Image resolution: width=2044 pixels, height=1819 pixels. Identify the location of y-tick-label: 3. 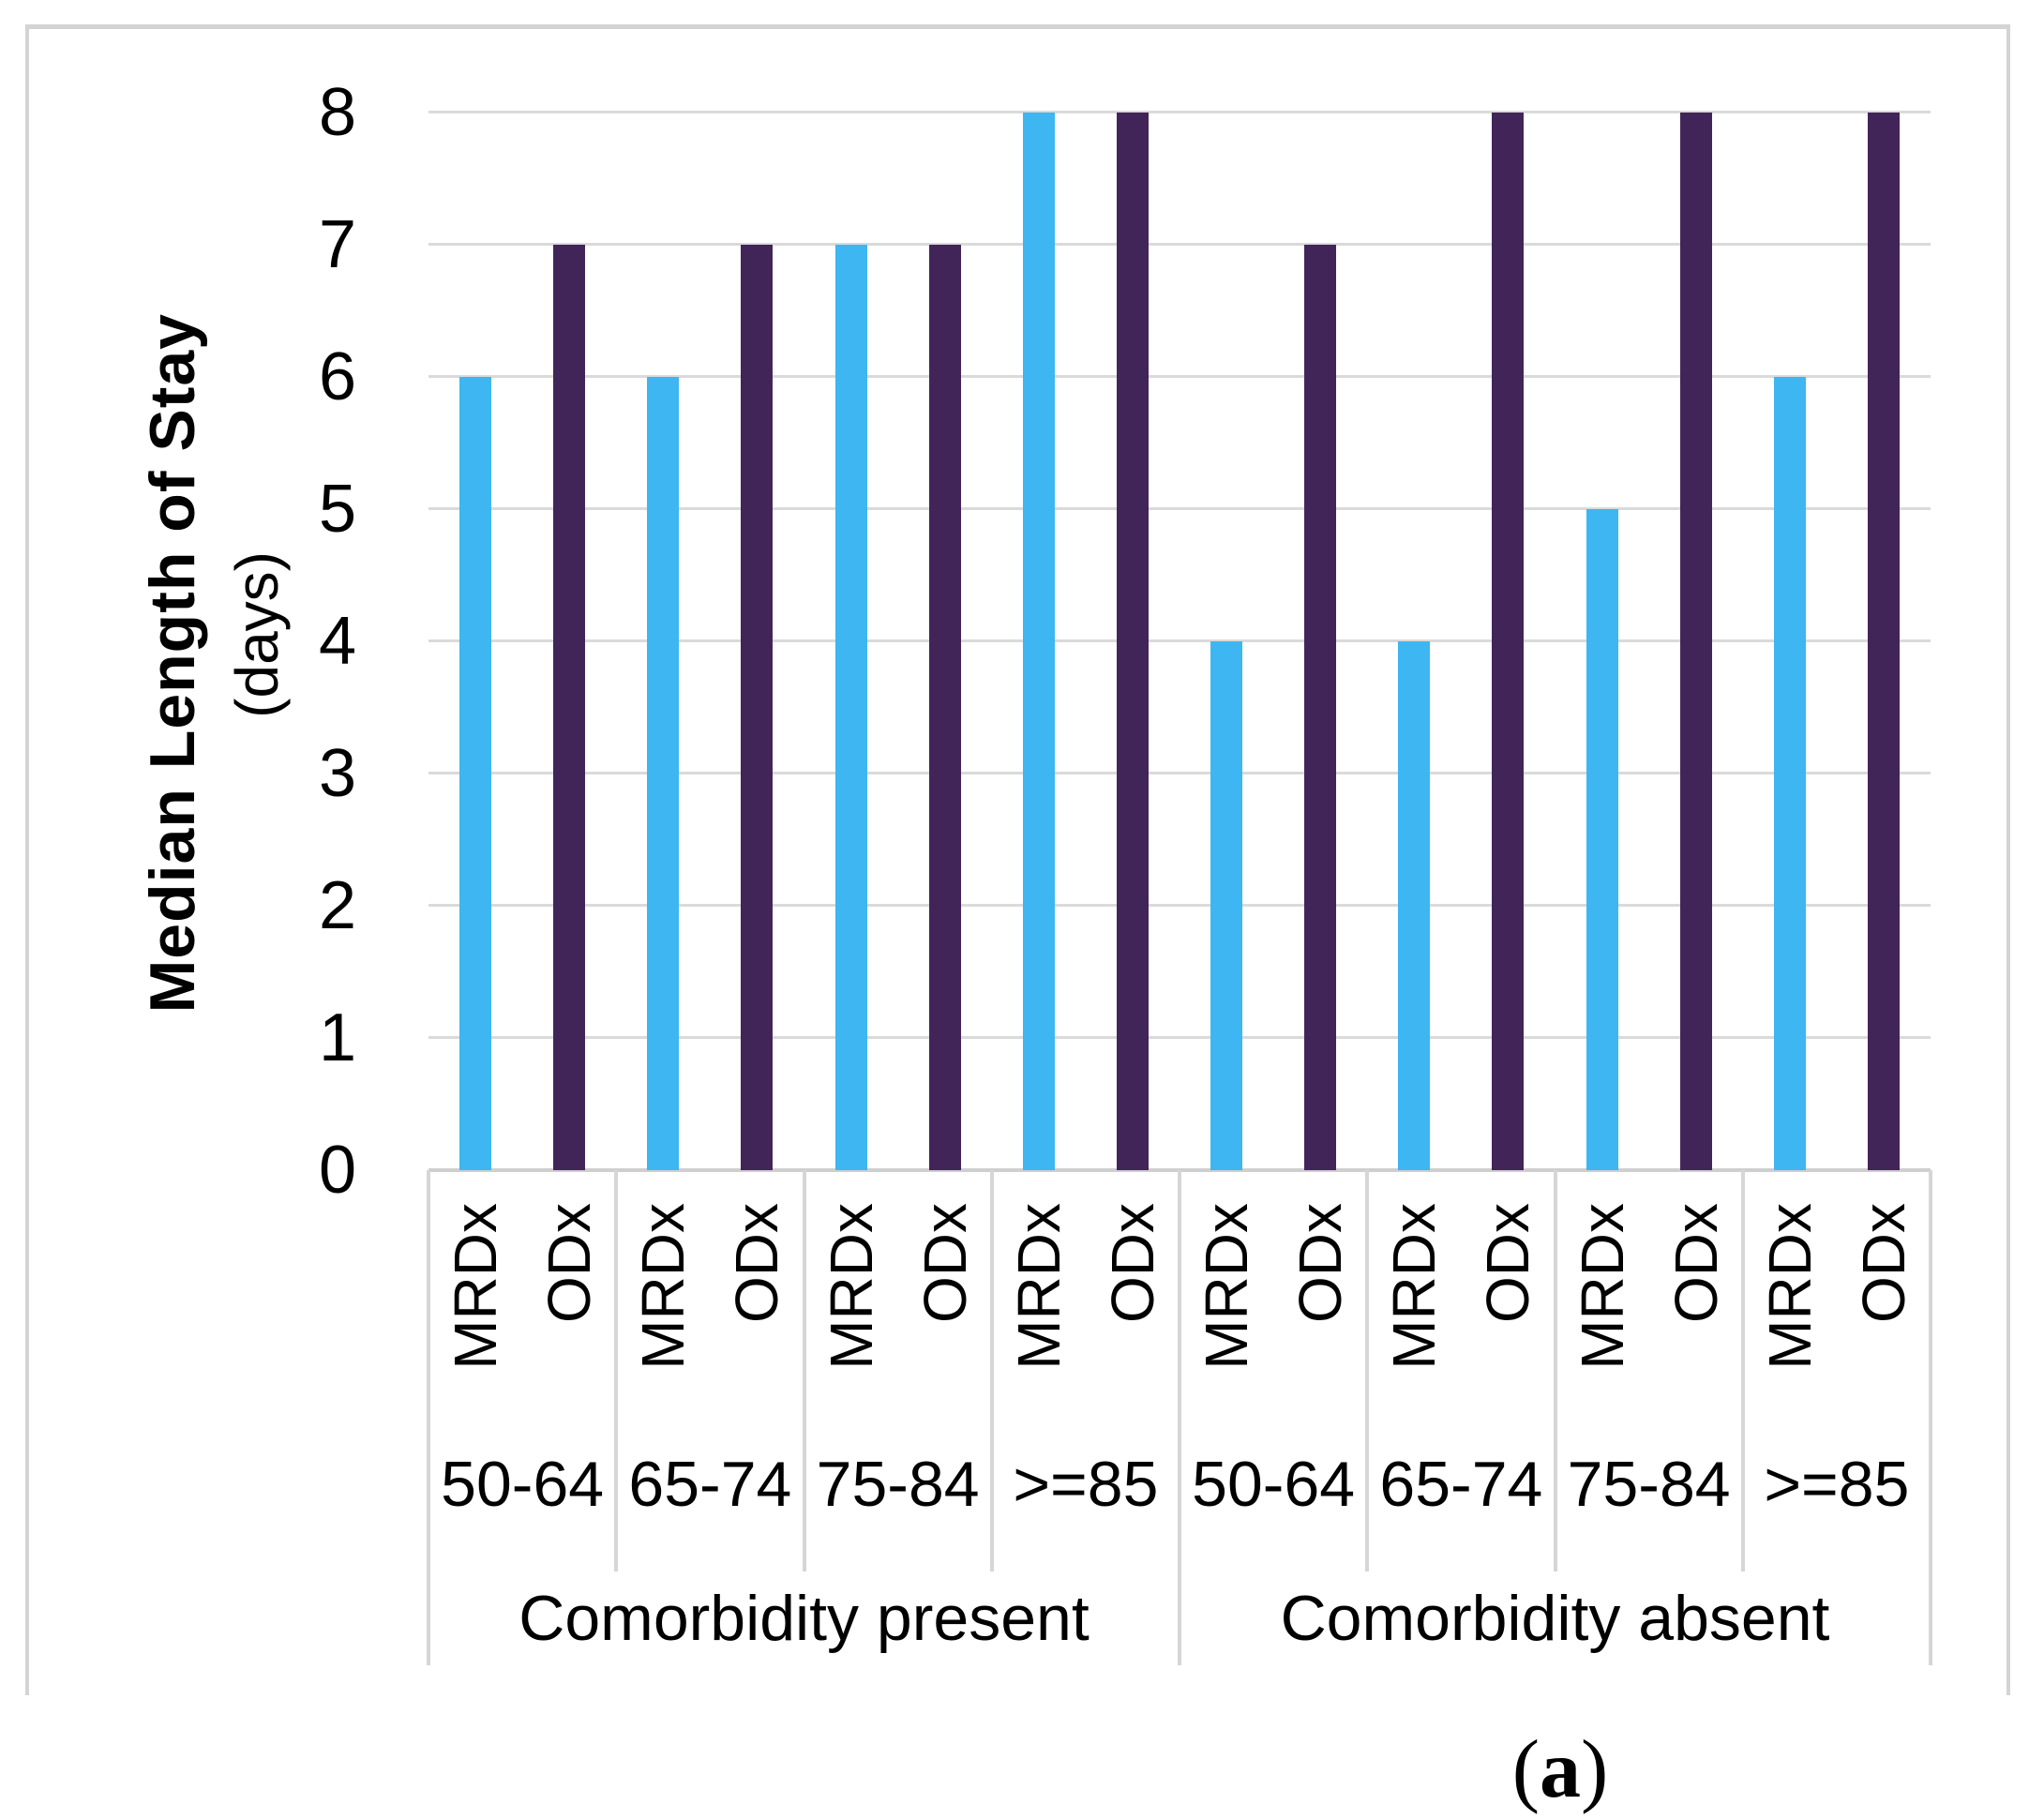
(337, 773).